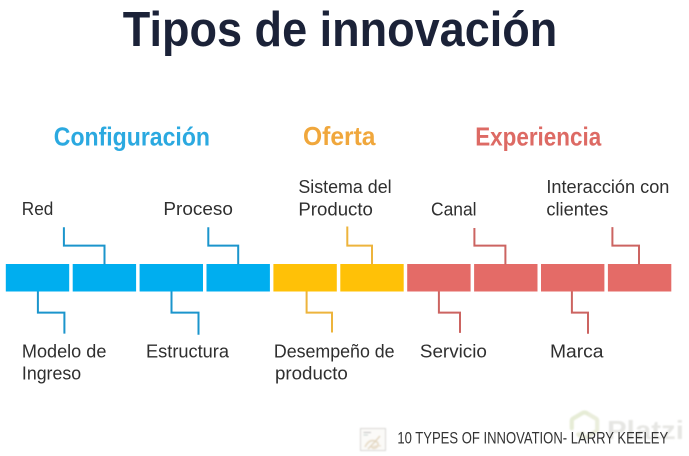 This screenshot has width=689, height=456. What do you see at coordinates (335, 209) in the screenshot?
I see `svg-text: Producto` at bounding box center [335, 209].